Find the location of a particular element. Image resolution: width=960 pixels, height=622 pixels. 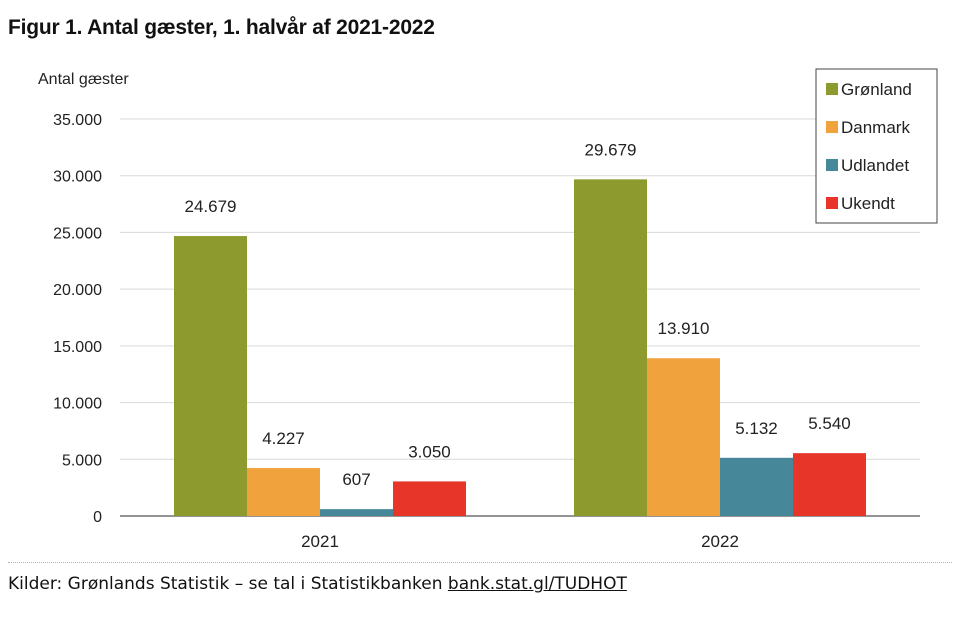

y-tick-label: 0 is located at coordinates (97, 517).